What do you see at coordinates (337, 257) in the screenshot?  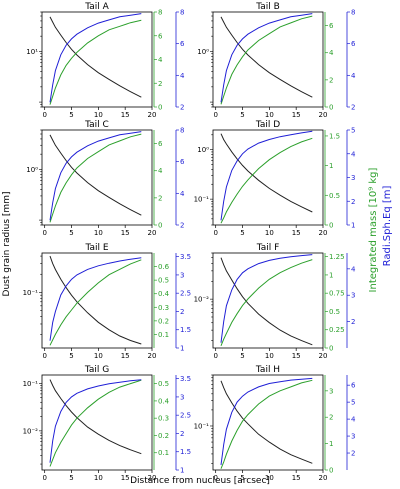 I see `green-tick-label: 1.25` at bounding box center [337, 257].